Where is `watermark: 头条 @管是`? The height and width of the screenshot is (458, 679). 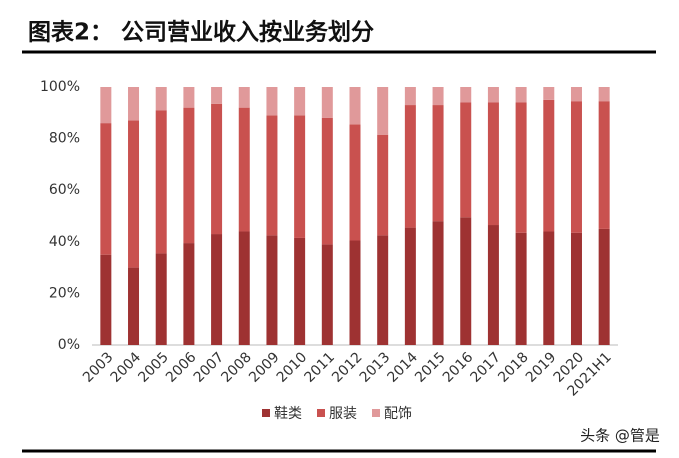 watermark: 头条 @管是 is located at coordinates (620, 436).